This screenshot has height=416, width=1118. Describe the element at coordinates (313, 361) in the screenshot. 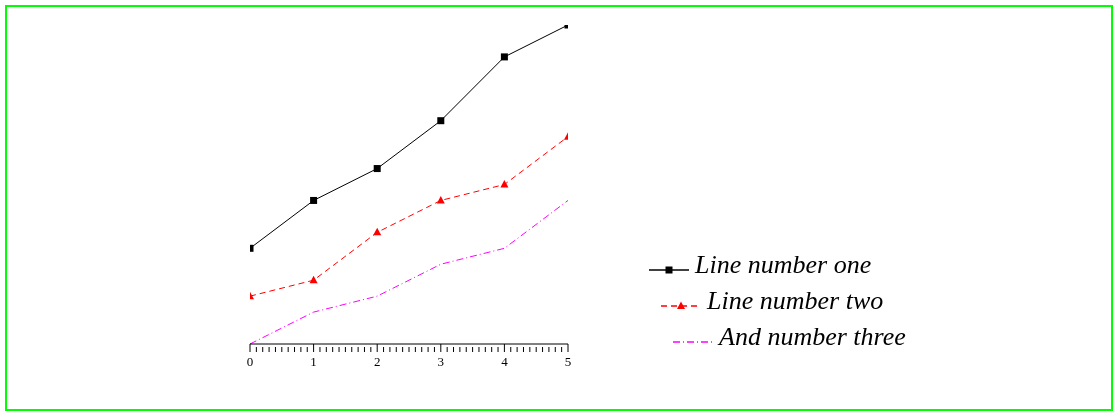

I see `x-tick-label: 1` at that location.